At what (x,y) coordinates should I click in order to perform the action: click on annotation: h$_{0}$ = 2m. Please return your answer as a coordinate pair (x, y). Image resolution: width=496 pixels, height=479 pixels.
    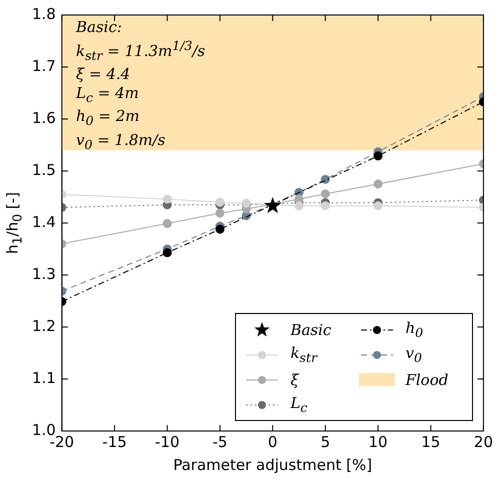
    Looking at the image, I should click on (108, 118).